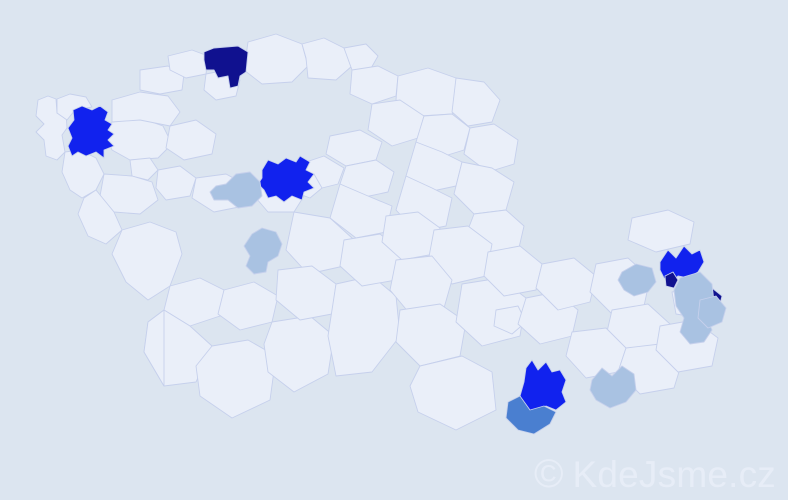 Image resolution: width=788 pixels, height=500 pixels. Describe the element at coordinates (162, 80) in the screenshot. I see `district-most` at that location.